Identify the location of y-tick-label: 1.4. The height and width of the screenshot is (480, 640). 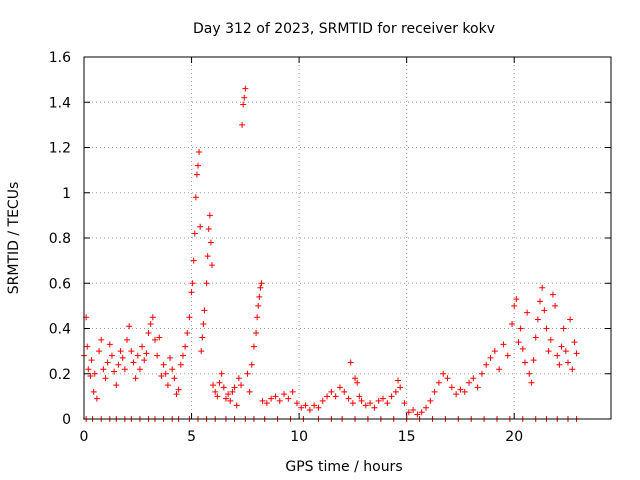
(60, 103).